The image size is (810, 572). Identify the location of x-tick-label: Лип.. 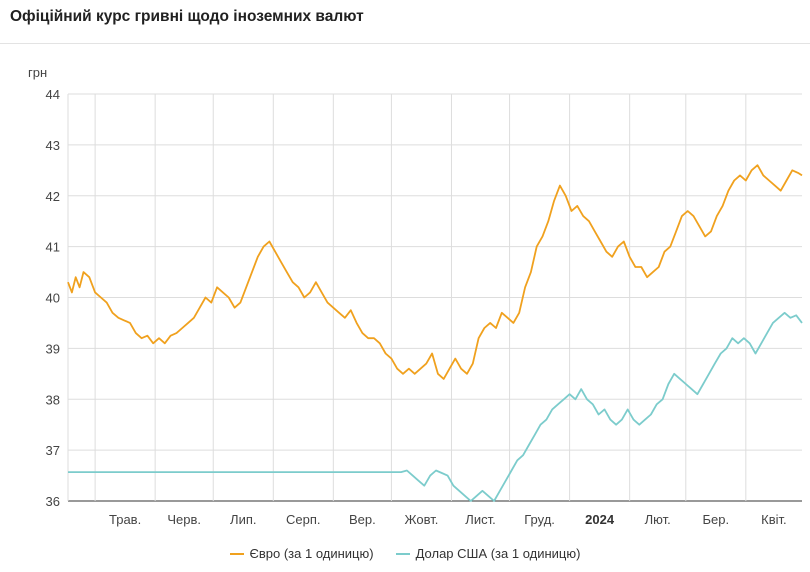
(243, 519).